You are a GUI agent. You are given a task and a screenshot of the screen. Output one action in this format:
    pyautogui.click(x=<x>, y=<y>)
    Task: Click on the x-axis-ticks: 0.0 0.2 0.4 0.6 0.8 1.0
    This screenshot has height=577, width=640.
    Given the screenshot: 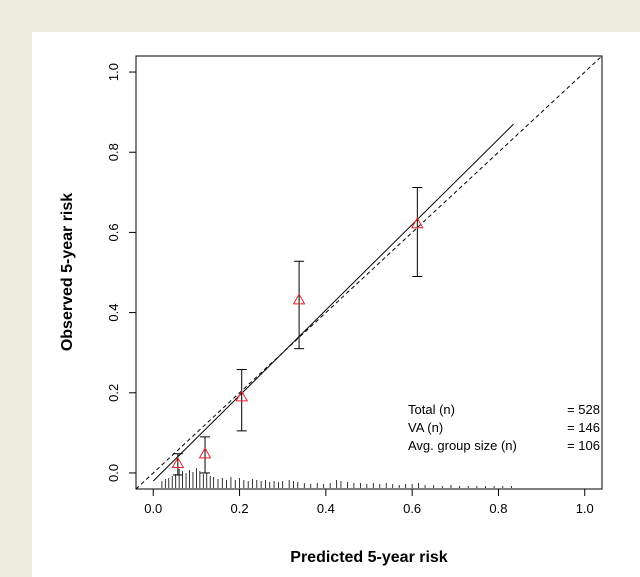 What is the action you would take?
    pyautogui.click(x=369, y=502)
    